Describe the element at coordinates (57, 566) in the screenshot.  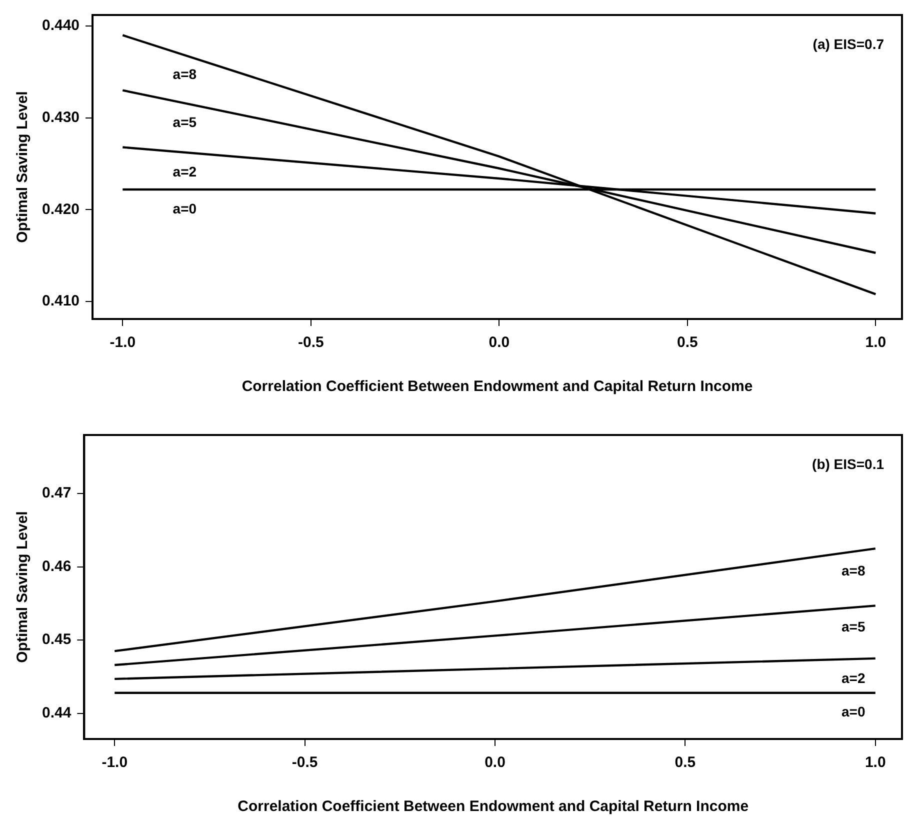
I see `y-tick-label: 0.46` at that location.